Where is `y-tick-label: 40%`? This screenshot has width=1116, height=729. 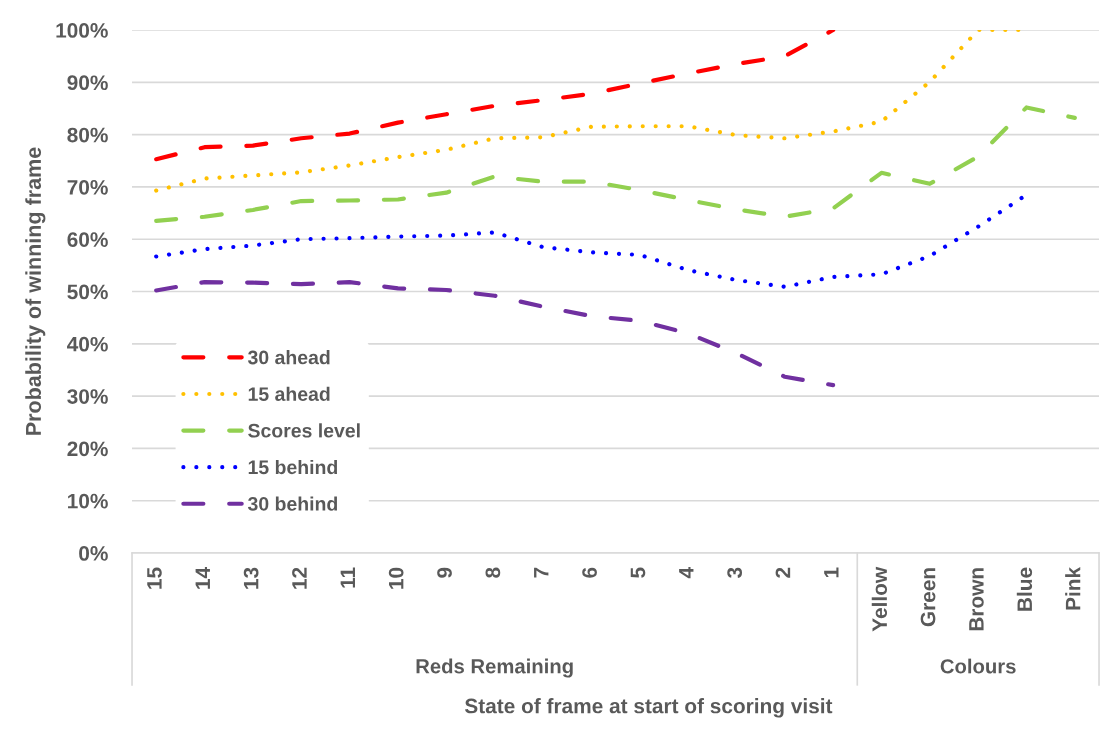 y-tick-label: 40% is located at coordinates (87, 344).